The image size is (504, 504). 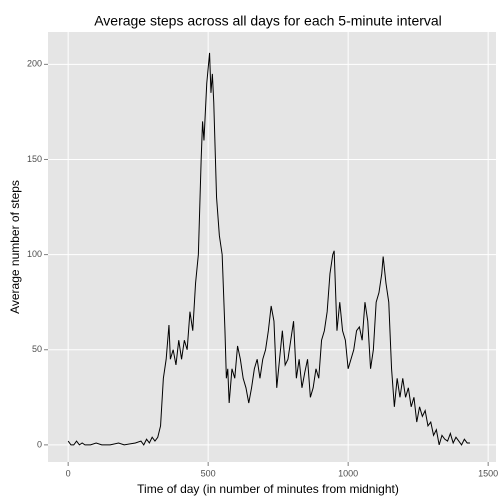 I want to click on x-tick-label: 500, so click(x=208, y=473).